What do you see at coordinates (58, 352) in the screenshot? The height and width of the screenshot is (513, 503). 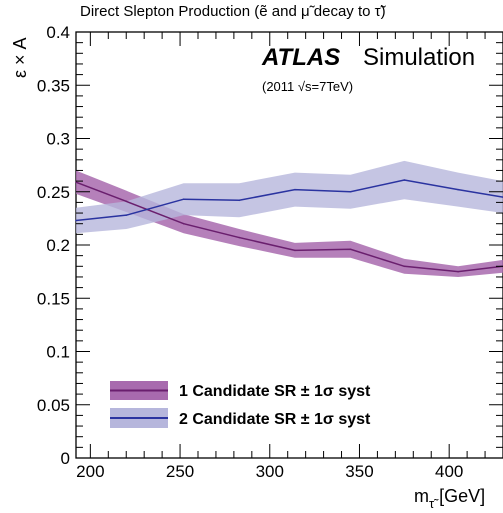 I see `y-tick-label: 0.1` at bounding box center [58, 352].